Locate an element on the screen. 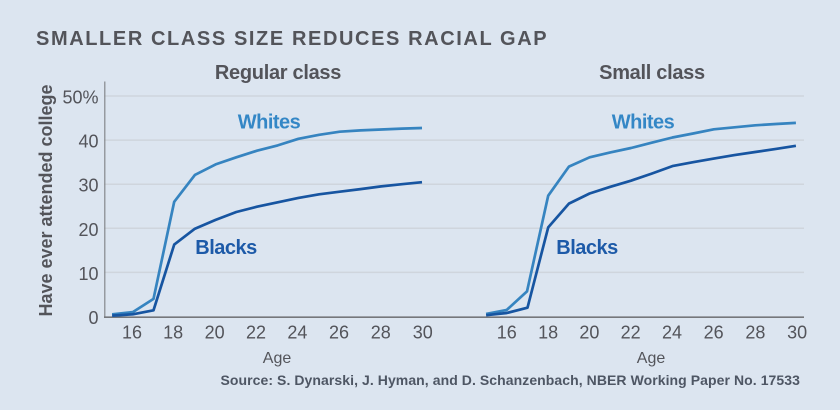 Image resolution: width=840 pixels, height=410 pixels. svg-text: 40 is located at coordinates (88, 142).